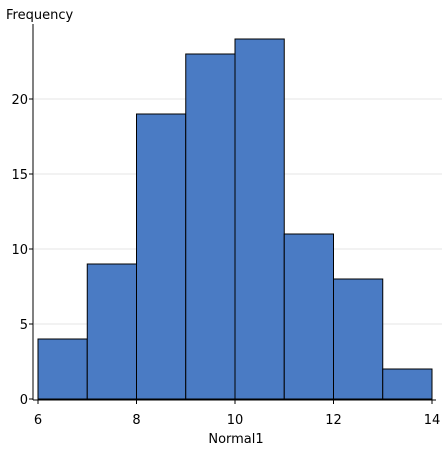 Image resolution: width=442 pixels, height=449 pixels. What do you see at coordinates (333, 420) in the screenshot?
I see `x-tick-label-12: 12` at bounding box center [333, 420].